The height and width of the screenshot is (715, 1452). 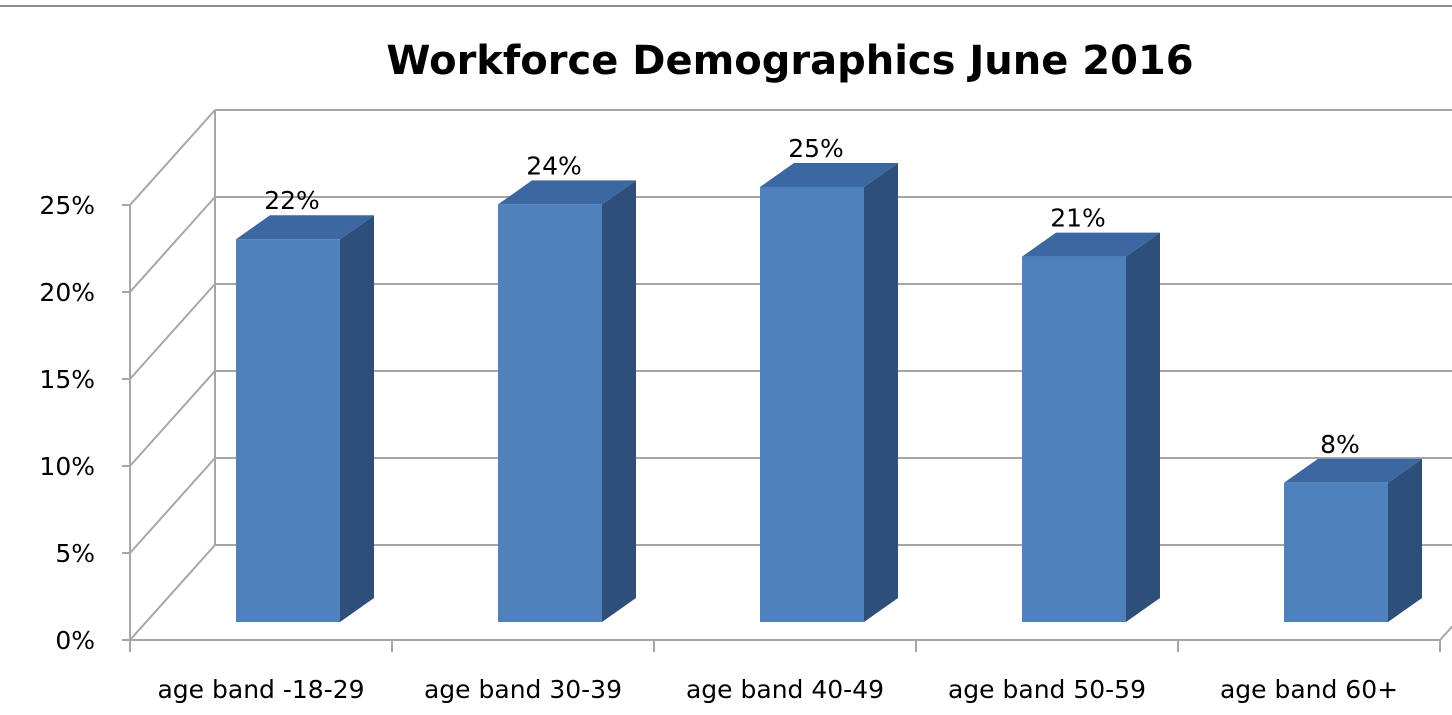 I want to click on x-tick-label: age band 30-39, so click(x=523, y=689).